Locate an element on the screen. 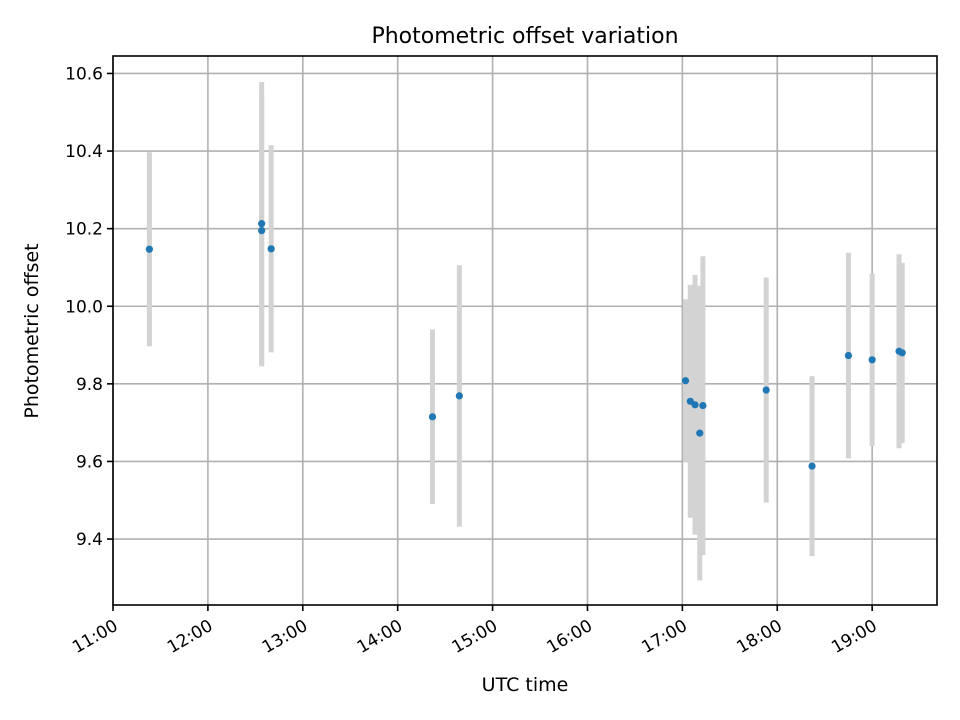  y-tick-label: 10.2 is located at coordinates (84, 230).